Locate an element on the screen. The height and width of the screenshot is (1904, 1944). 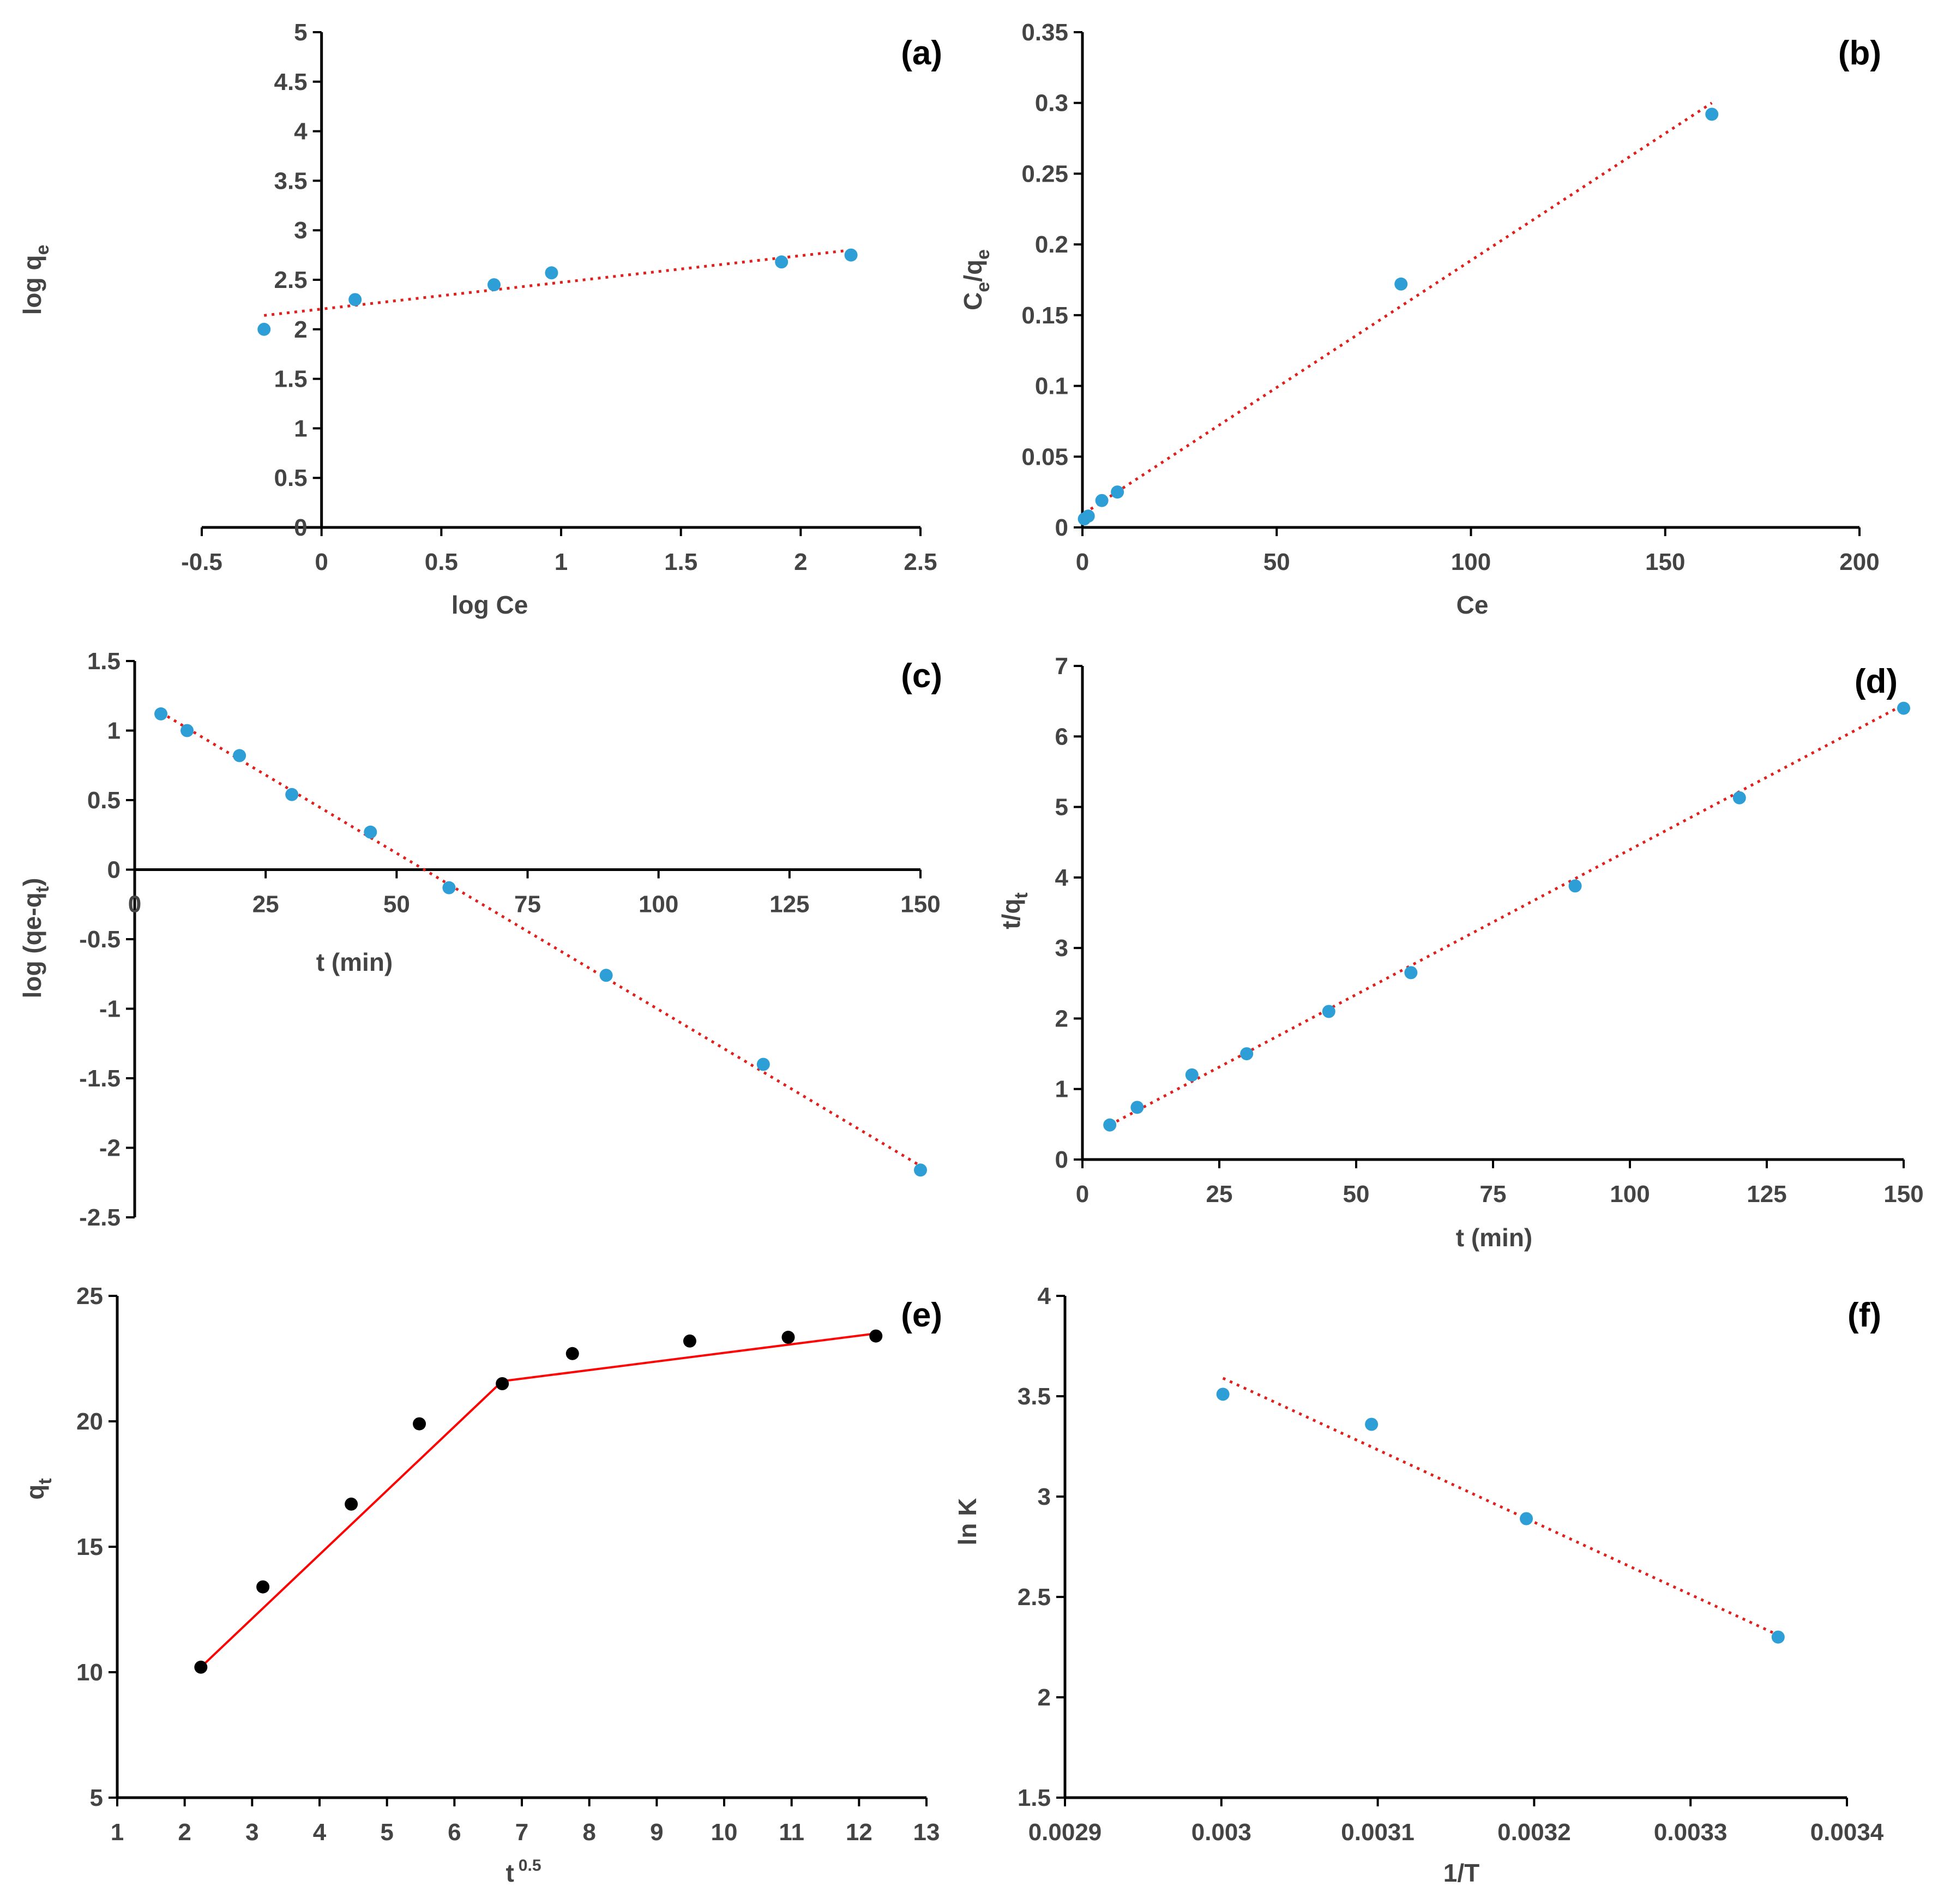
y-axis-title-end: ) is located at coordinates (32, 882).